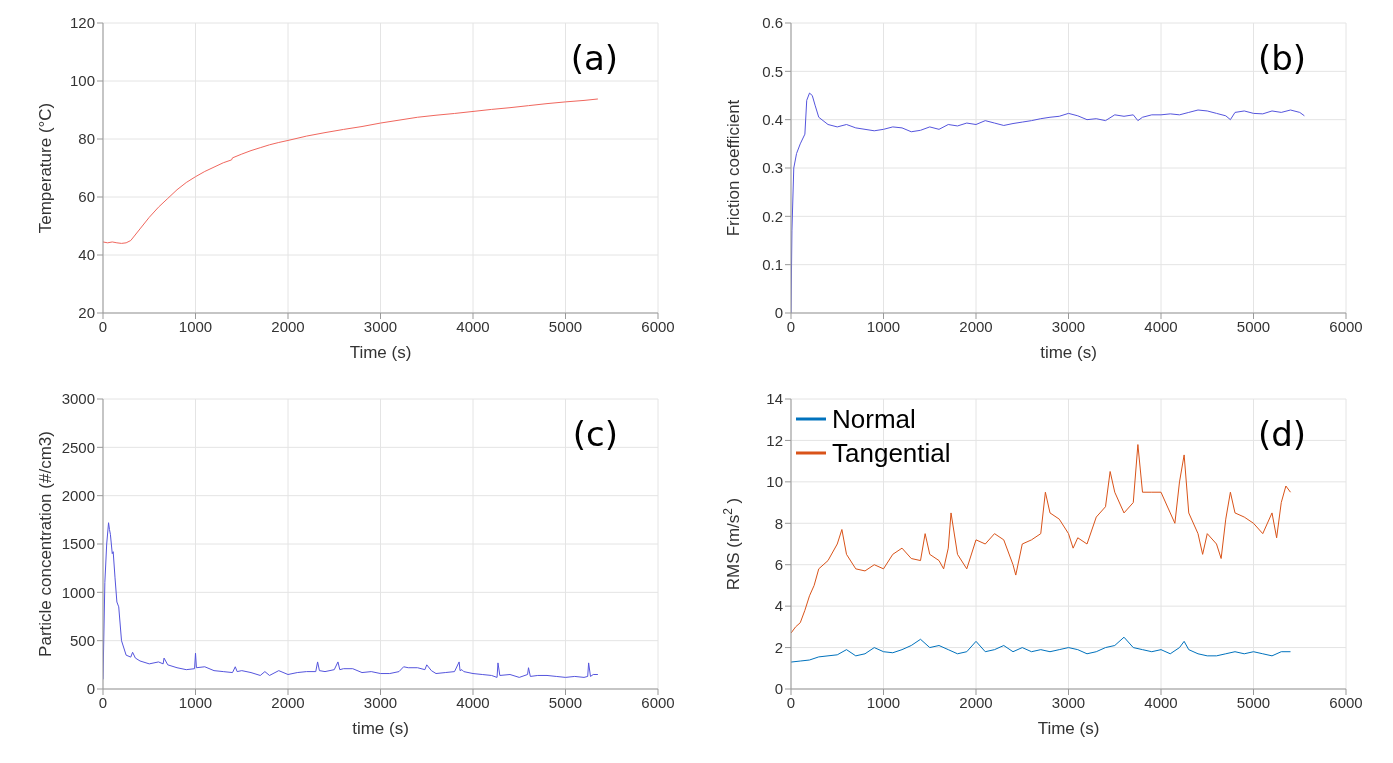 The image size is (1393, 763). Describe the element at coordinates (86, 313) in the screenshot. I see `y-tick-label: 20` at that location.